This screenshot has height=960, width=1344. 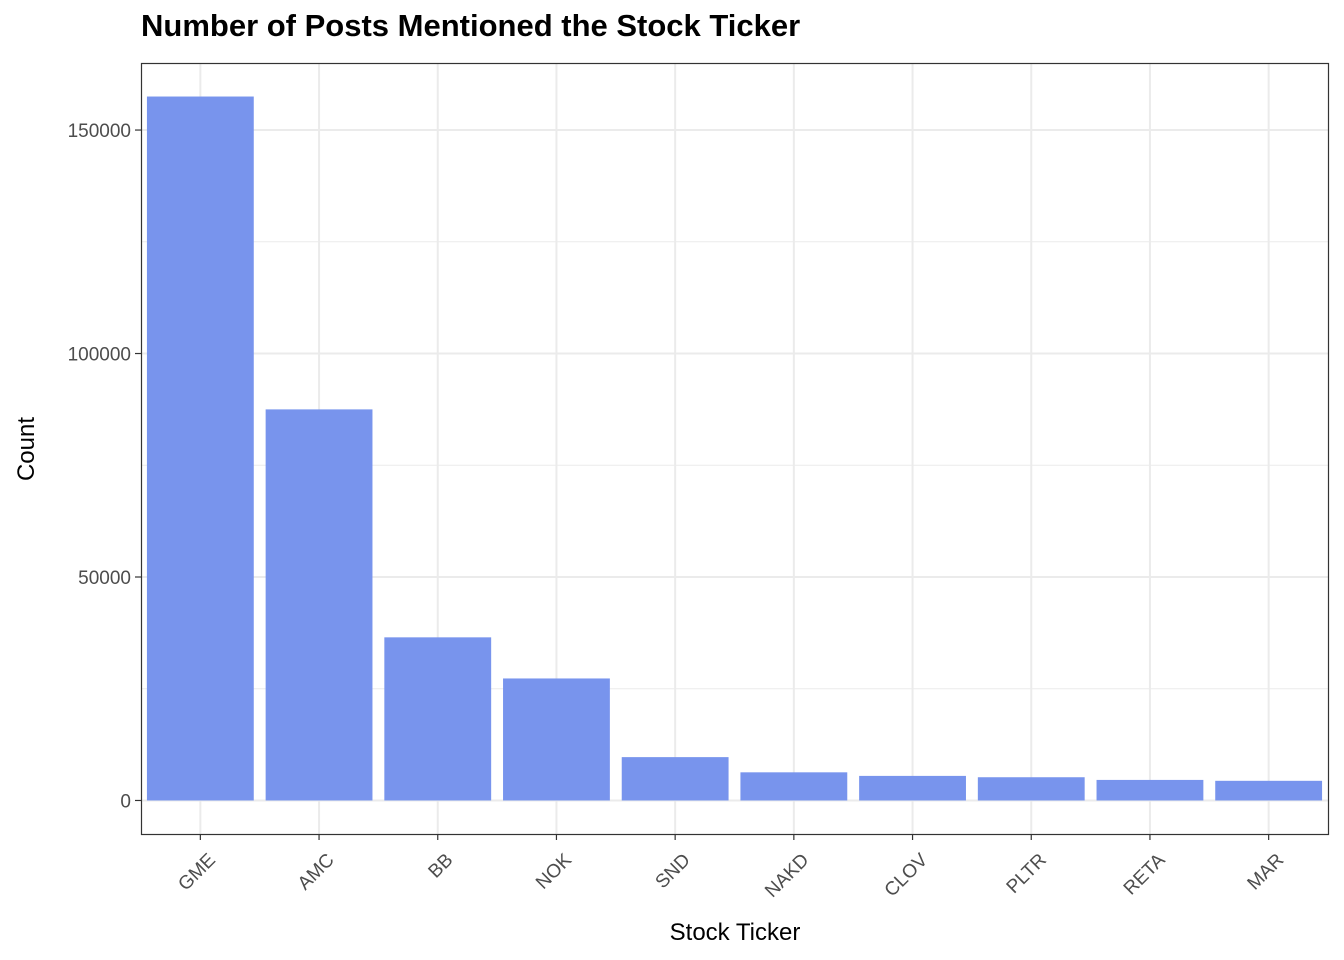 What do you see at coordinates (1145, 875) in the screenshot?
I see `x-tick-label: RETA` at bounding box center [1145, 875].